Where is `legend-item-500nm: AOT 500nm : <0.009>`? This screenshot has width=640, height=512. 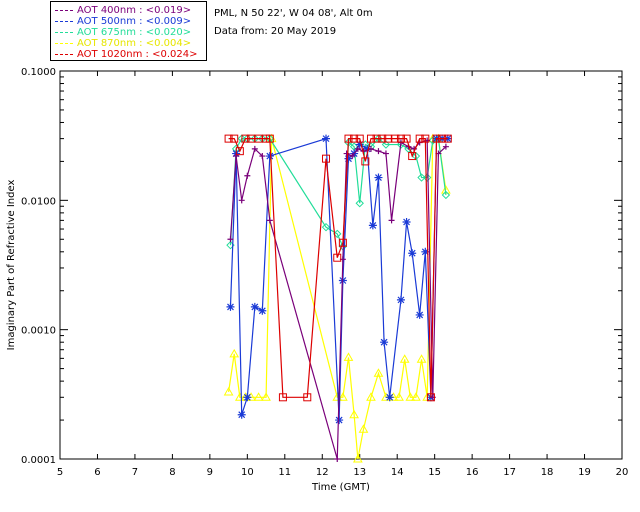
legend-item-500nm: AOT 500nm : <0.009> is located at coordinates (123, 21).